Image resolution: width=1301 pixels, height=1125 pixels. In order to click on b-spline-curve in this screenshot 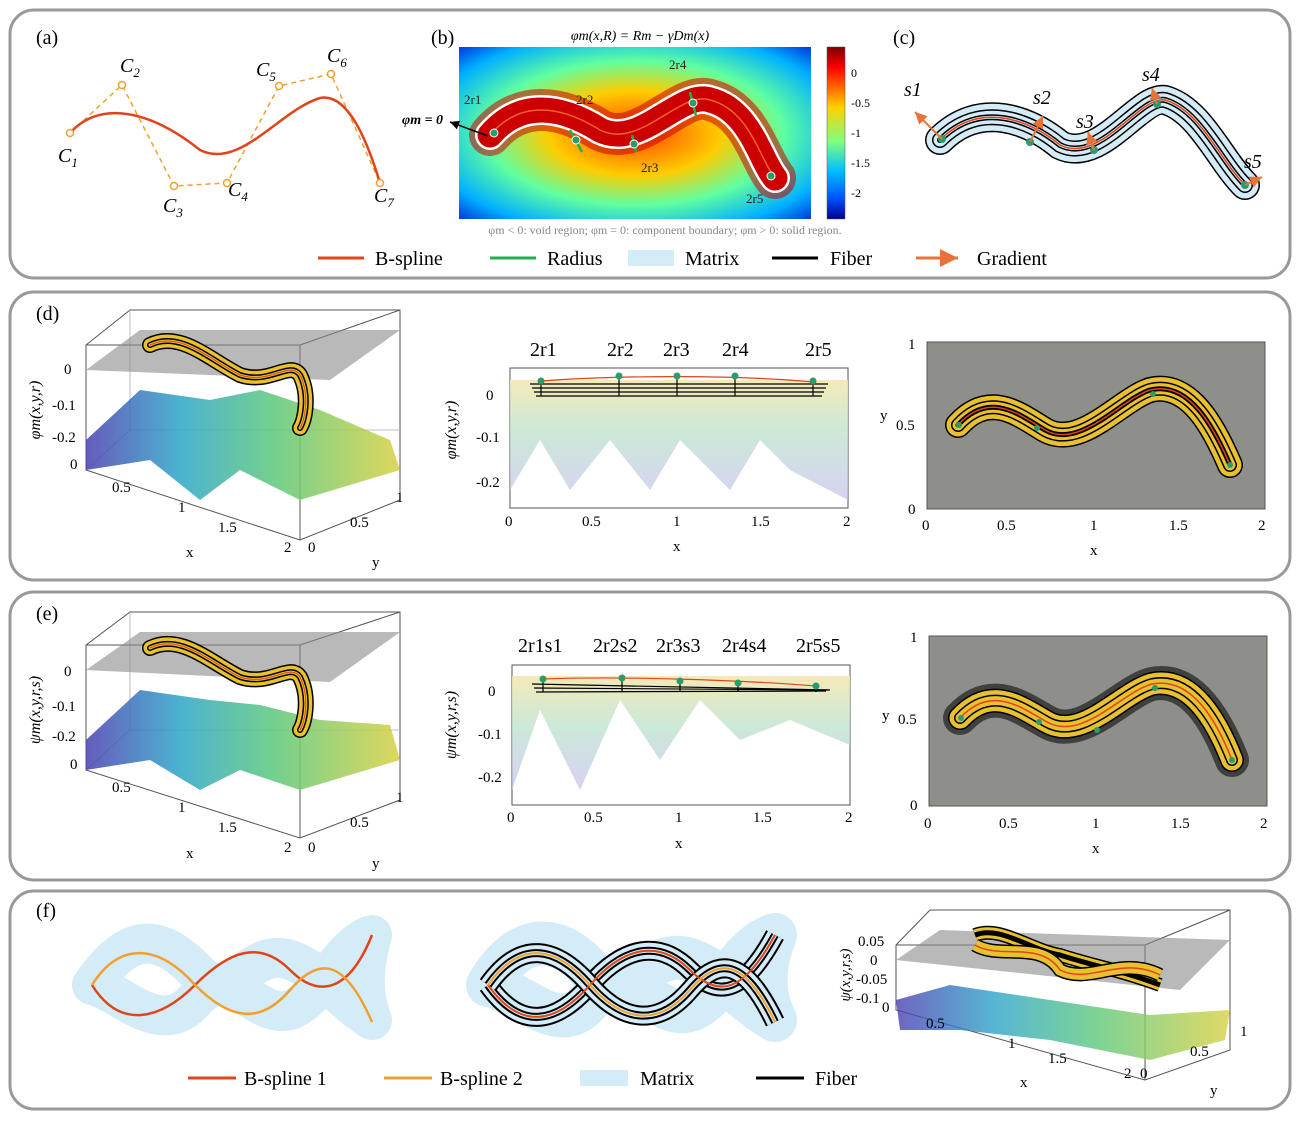, I will do `click(225, 140)`.